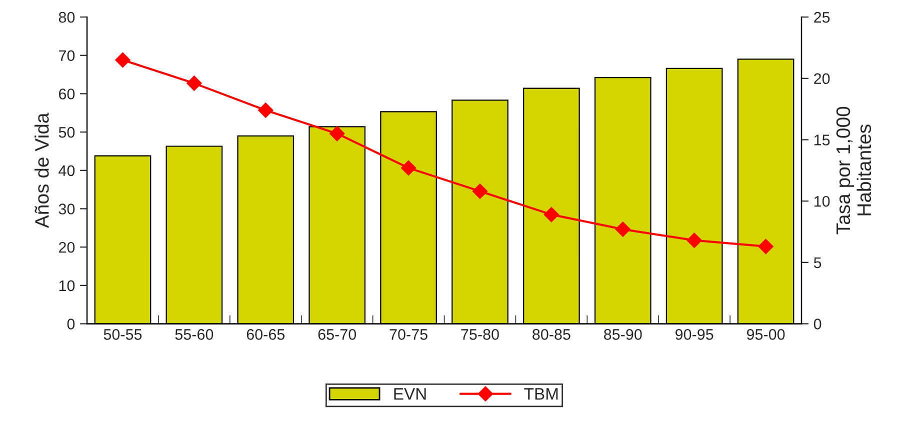 This screenshot has height=426, width=916. I want to click on x-tick-label: 50-55, so click(123, 334).